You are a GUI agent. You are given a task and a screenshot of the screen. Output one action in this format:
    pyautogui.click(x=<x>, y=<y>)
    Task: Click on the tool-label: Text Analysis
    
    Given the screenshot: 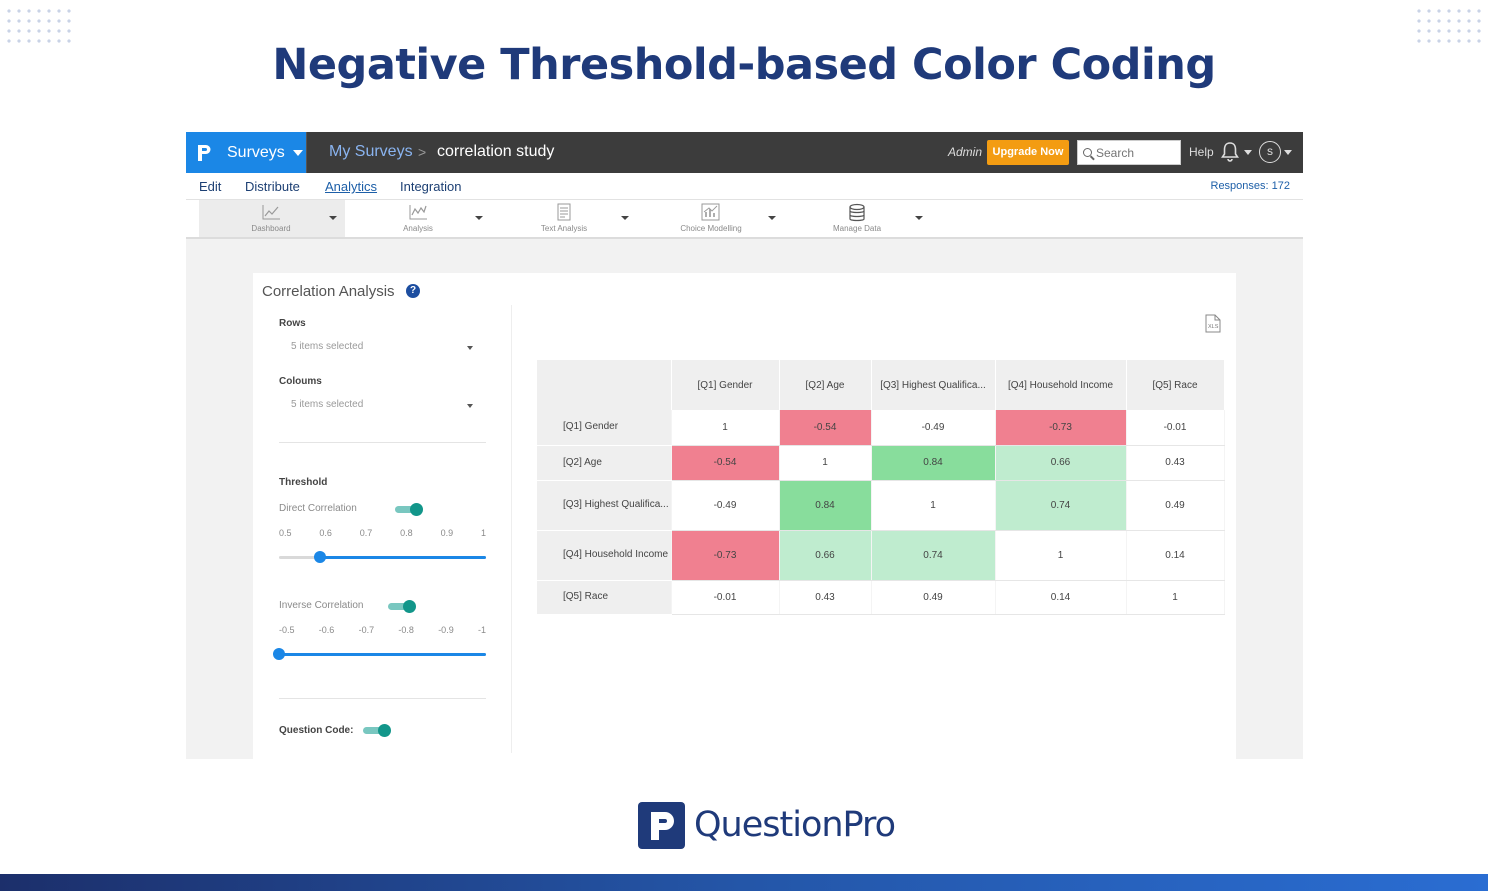 What is the action you would take?
    pyautogui.click(x=564, y=228)
    